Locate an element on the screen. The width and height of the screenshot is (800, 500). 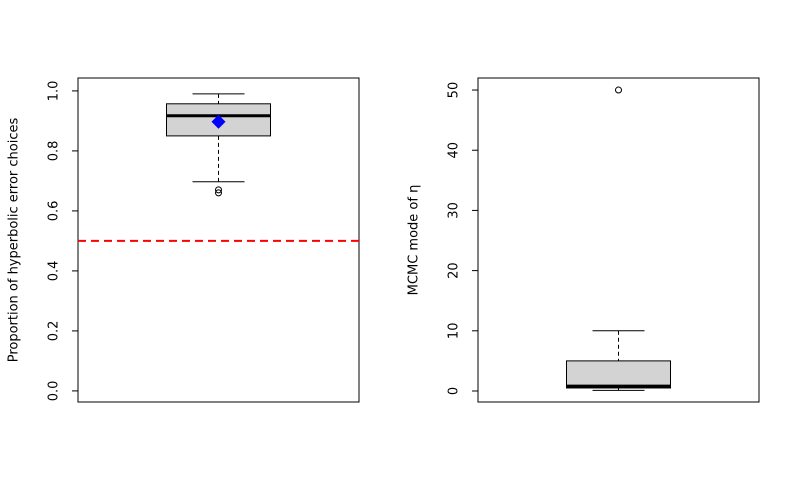
y-tick-label: 0.4 is located at coordinates (54, 271).